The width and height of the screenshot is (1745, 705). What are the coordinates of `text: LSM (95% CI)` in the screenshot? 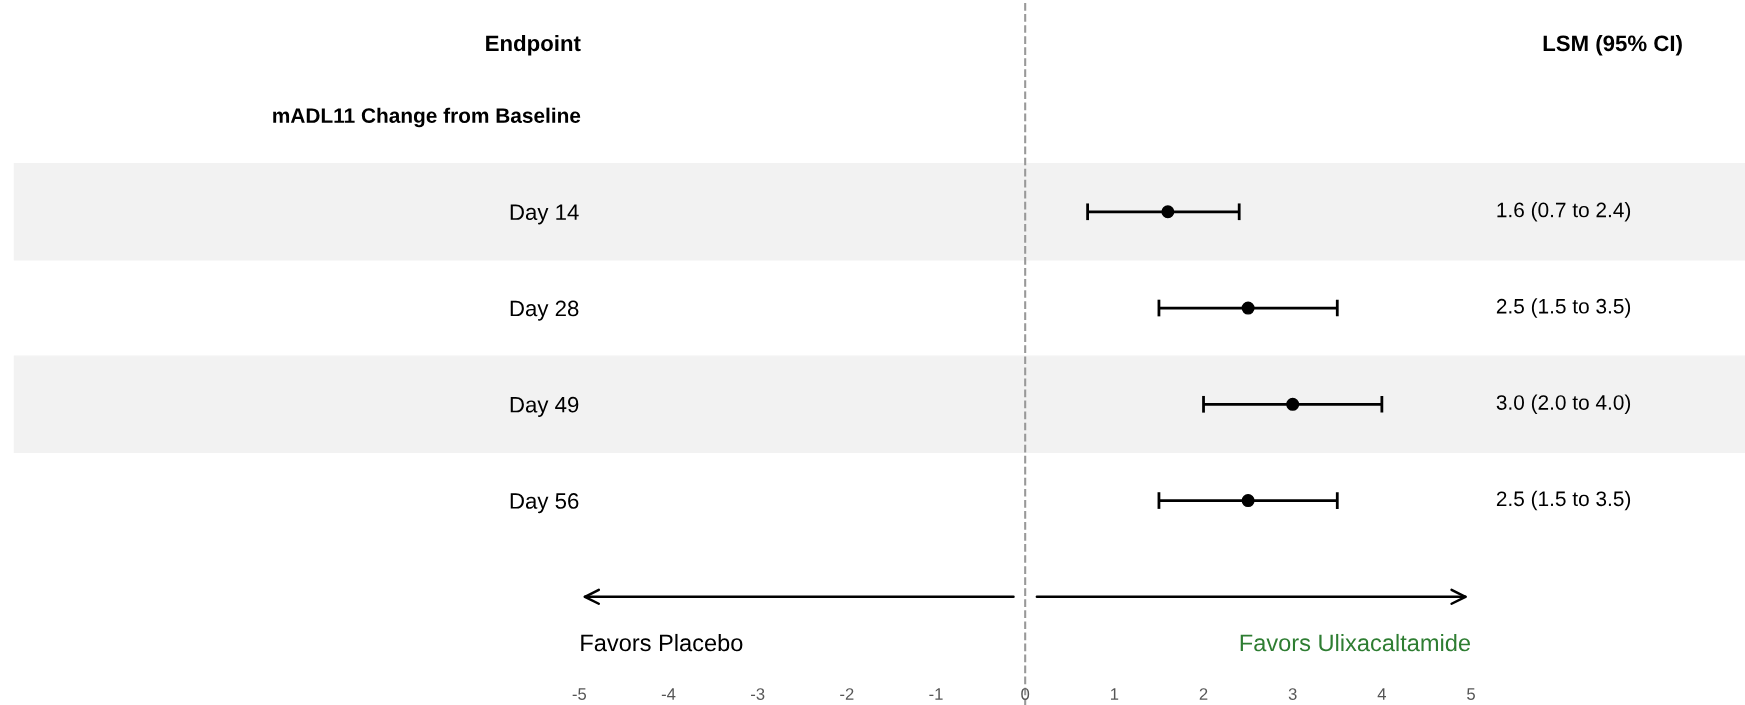 It's located at (1612, 45).